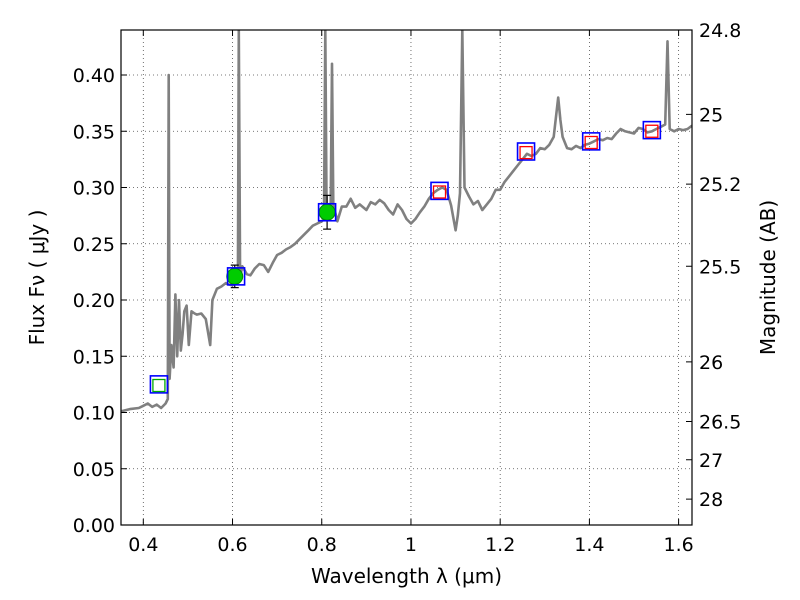 Image resolution: width=800 pixels, height=600 pixels. I want to click on model-green-square, so click(159, 385).